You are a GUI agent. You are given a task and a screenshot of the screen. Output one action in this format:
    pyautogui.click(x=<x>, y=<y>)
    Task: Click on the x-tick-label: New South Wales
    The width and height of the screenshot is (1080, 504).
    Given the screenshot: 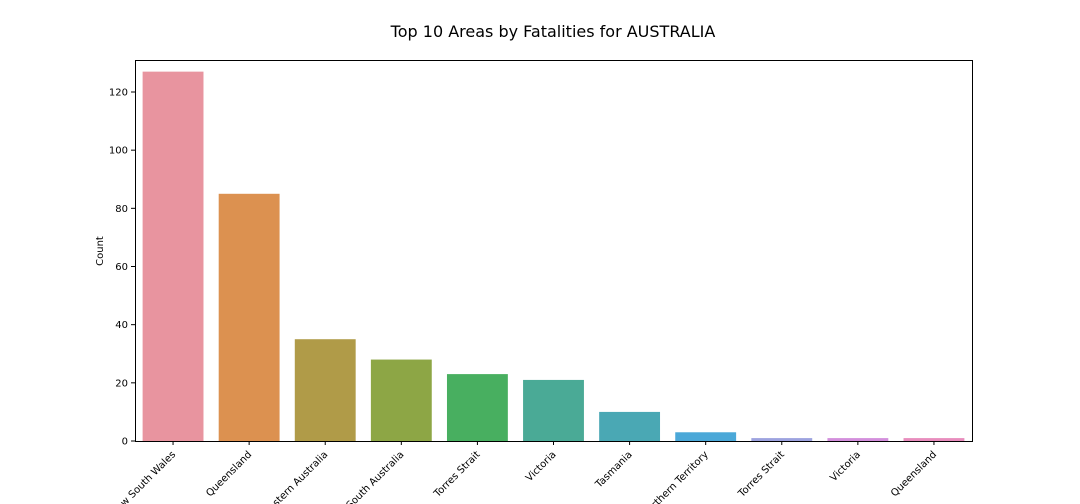 What is the action you would take?
    pyautogui.click(x=143, y=476)
    